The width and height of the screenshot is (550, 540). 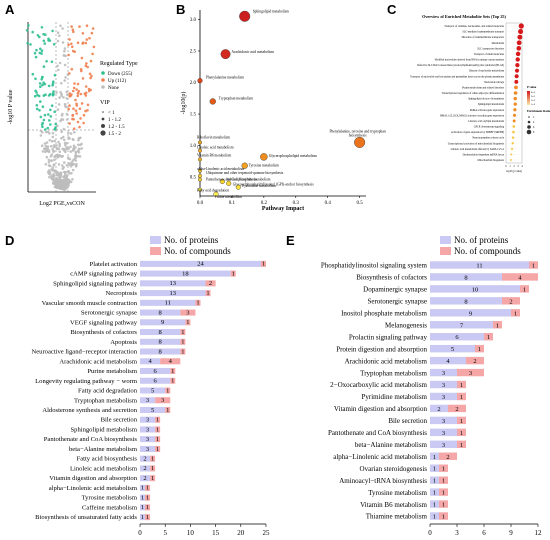 I want to click on x-axis-label: Pathway Impact, so click(x=283, y=209).